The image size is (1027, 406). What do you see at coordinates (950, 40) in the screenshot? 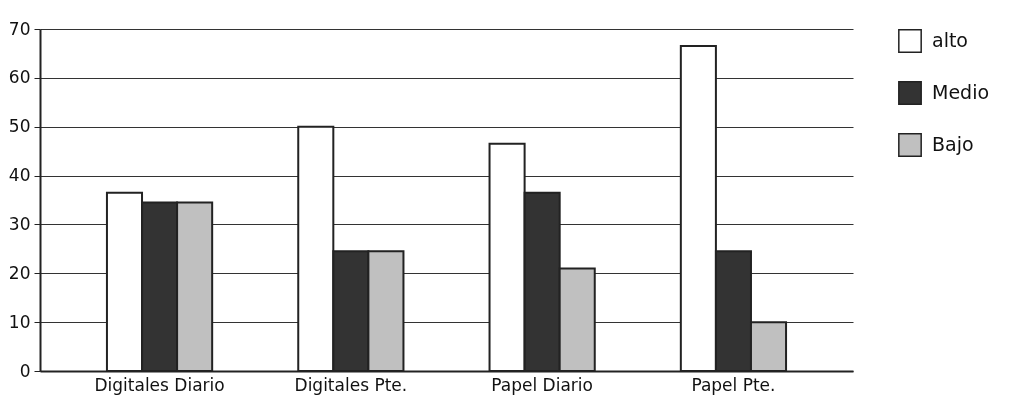
I see `legend-label: alto` at bounding box center [950, 40].